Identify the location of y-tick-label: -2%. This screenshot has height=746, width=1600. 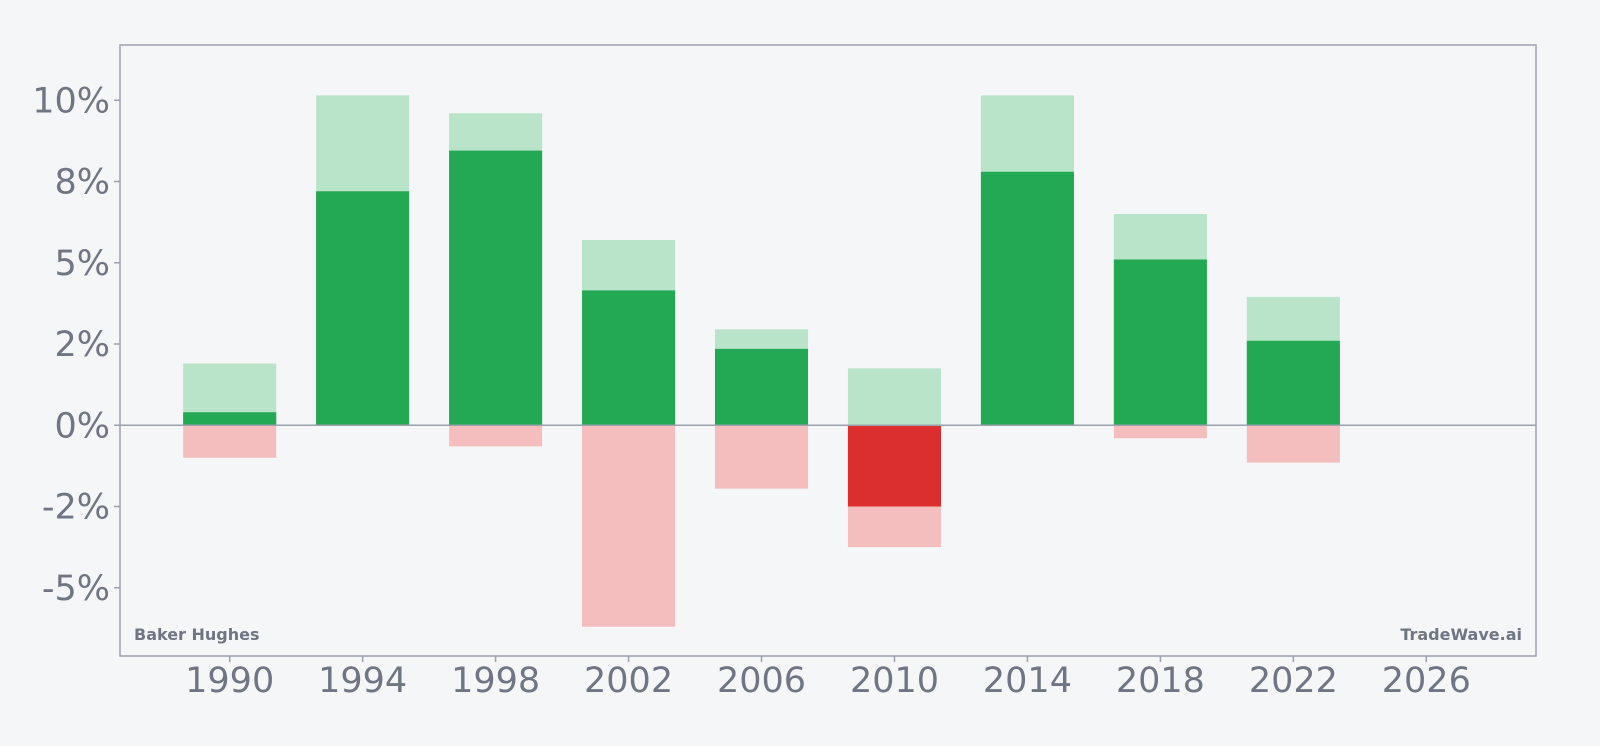
(76, 508).